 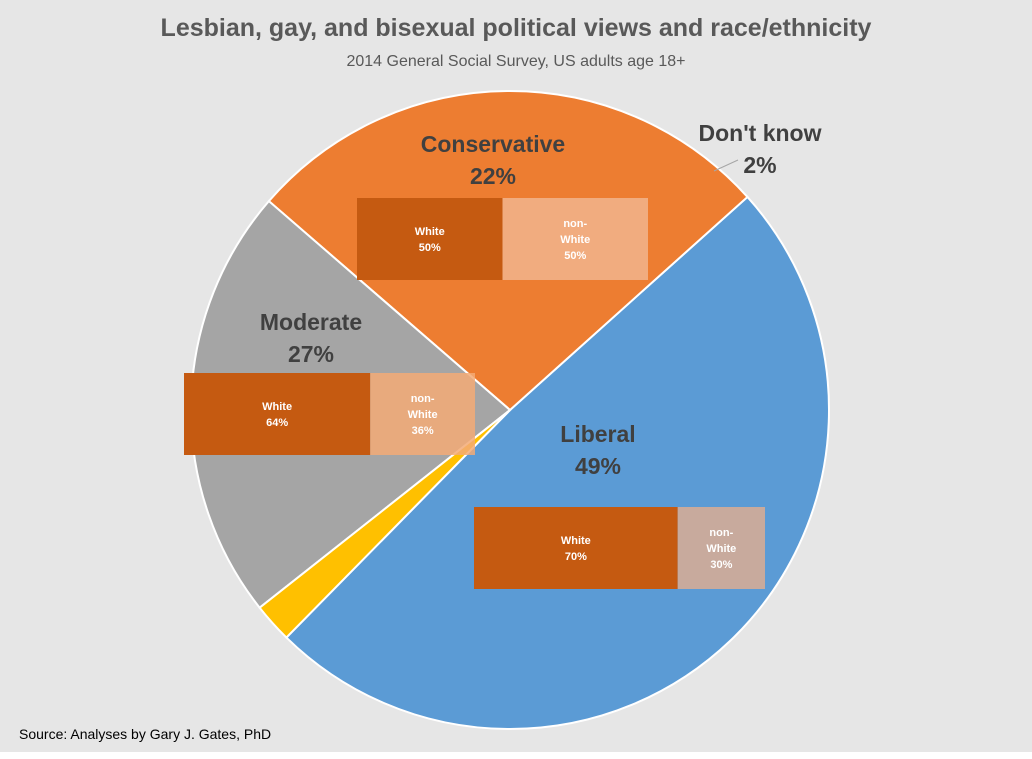 I want to click on slice-percent-moderate: 27%, so click(x=311, y=354).